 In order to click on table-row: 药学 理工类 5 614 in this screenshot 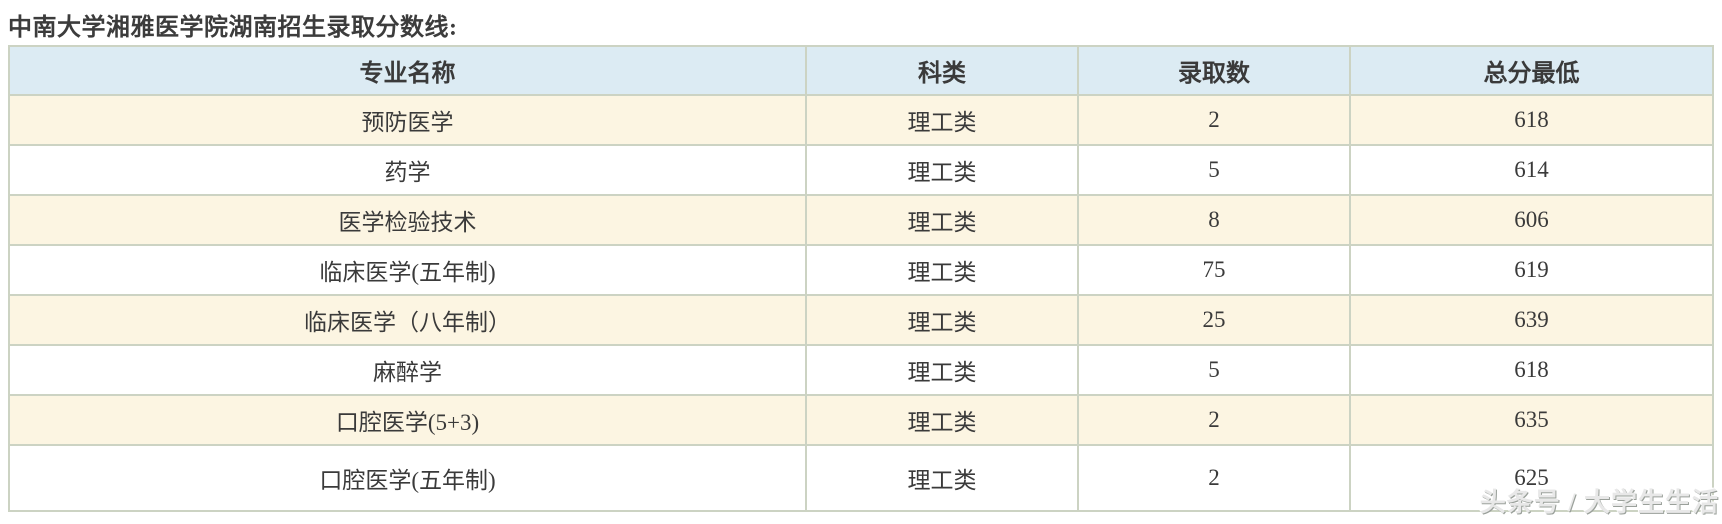, I will do `click(861, 170)`.